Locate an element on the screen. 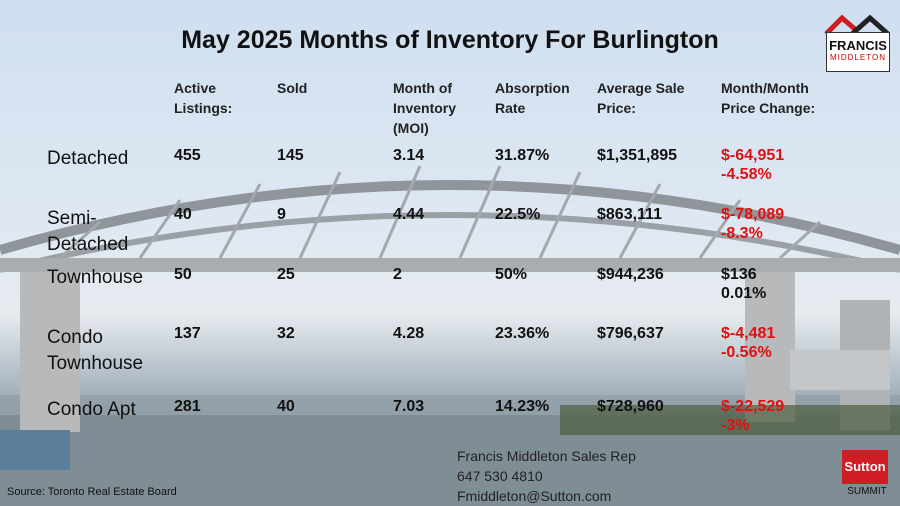 The width and height of the screenshot is (900, 506). table-cell: 7.03 is located at coordinates (409, 406).